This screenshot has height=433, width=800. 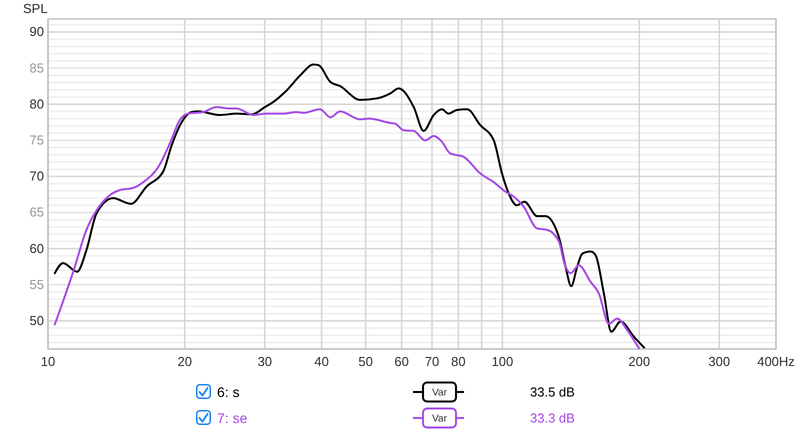 I want to click on x-tick-label: 10, so click(x=48, y=362).